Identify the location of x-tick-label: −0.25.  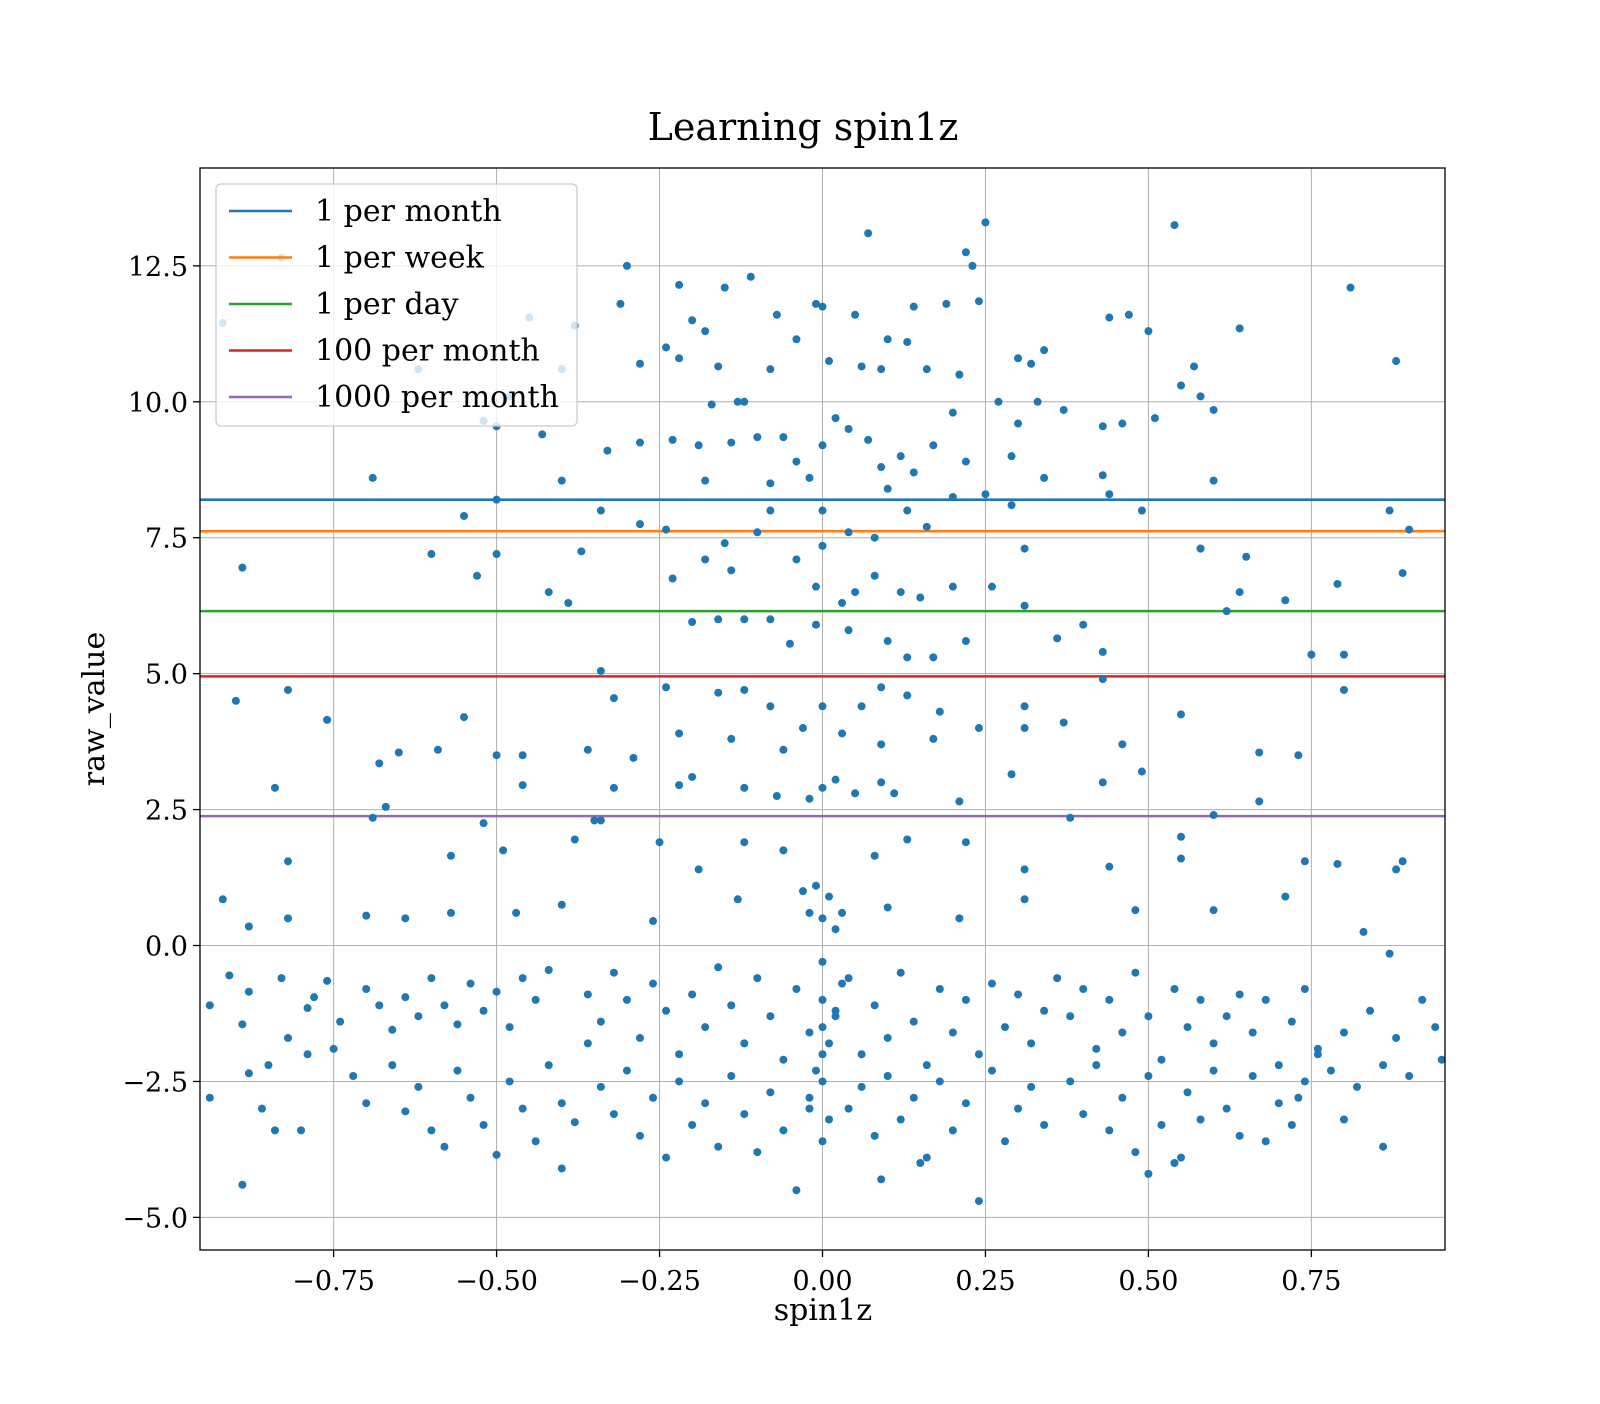
(659, 1281).